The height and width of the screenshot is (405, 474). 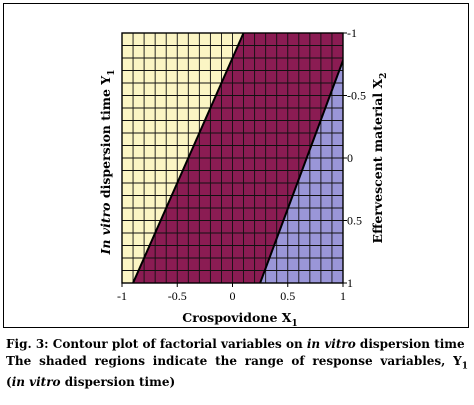 What do you see at coordinates (356, 96) in the screenshot?
I see `y2-tick-label: -0.5` at bounding box center [356, 96].